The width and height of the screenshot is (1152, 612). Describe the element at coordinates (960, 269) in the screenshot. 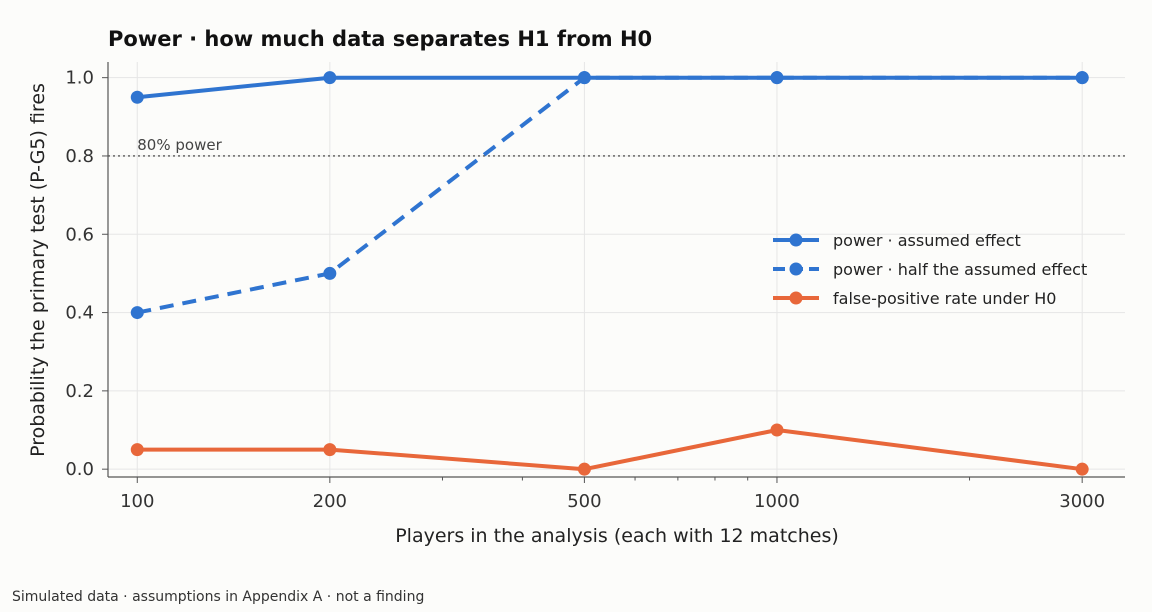

I see `legend-entry-label: power · half the assumed effect` at that location.